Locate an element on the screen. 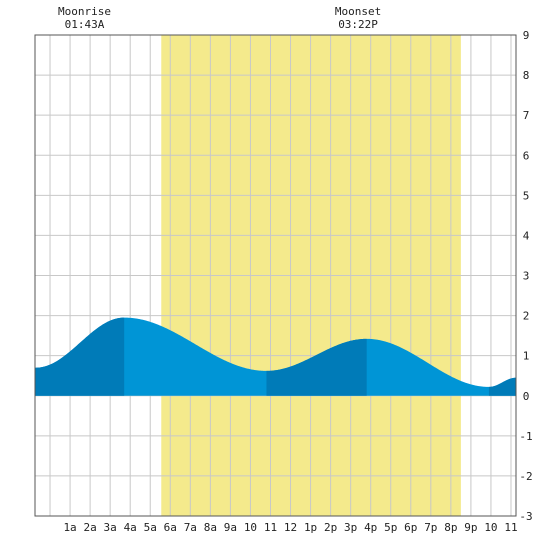  y-tick-label: 5 is located at coordinates (526, 195).